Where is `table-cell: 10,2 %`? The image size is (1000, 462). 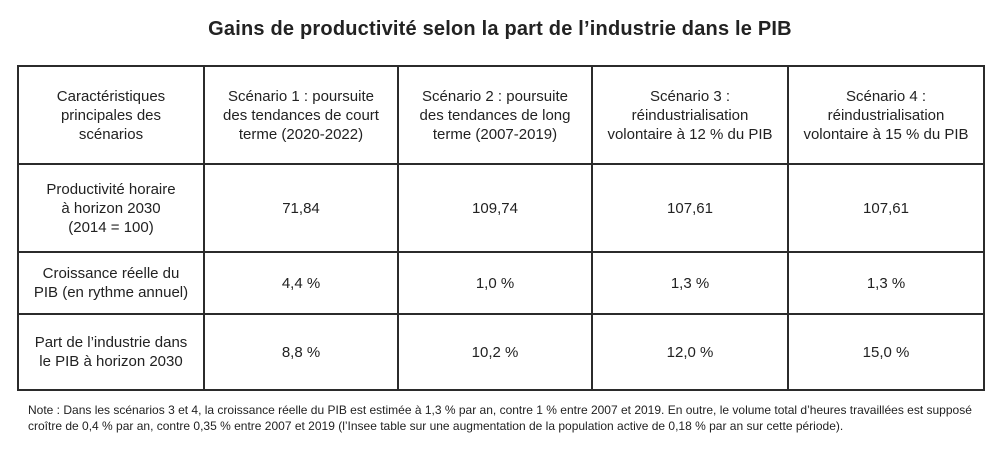
table-cell: 10,2 % is located at coordinates (495, 352).